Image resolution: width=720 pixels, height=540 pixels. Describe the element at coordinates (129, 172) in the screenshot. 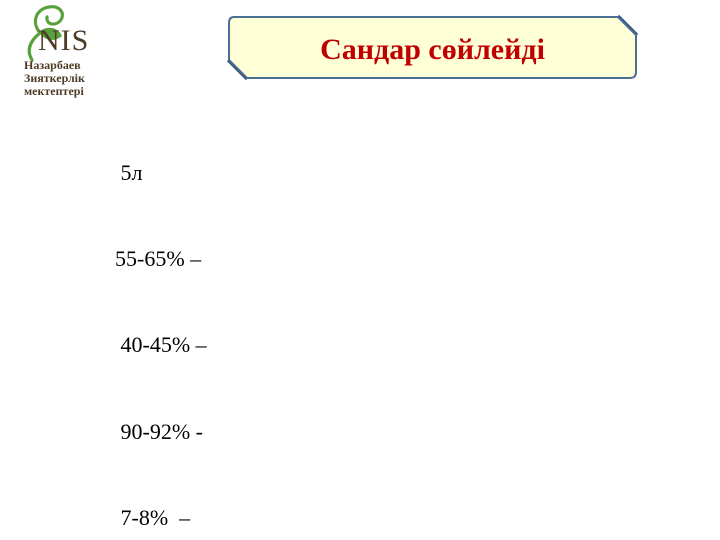

I see `list-item: 5л` at that location.